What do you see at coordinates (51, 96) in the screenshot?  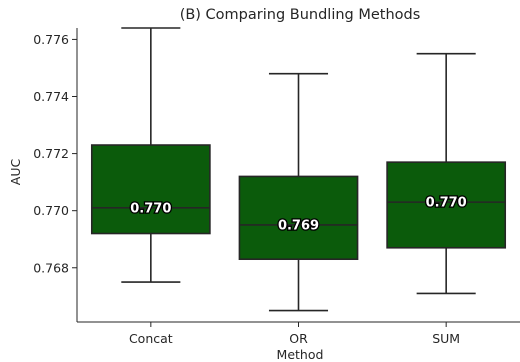 I see `y-tick-label: 0.774` at bounding box center [51, 96].